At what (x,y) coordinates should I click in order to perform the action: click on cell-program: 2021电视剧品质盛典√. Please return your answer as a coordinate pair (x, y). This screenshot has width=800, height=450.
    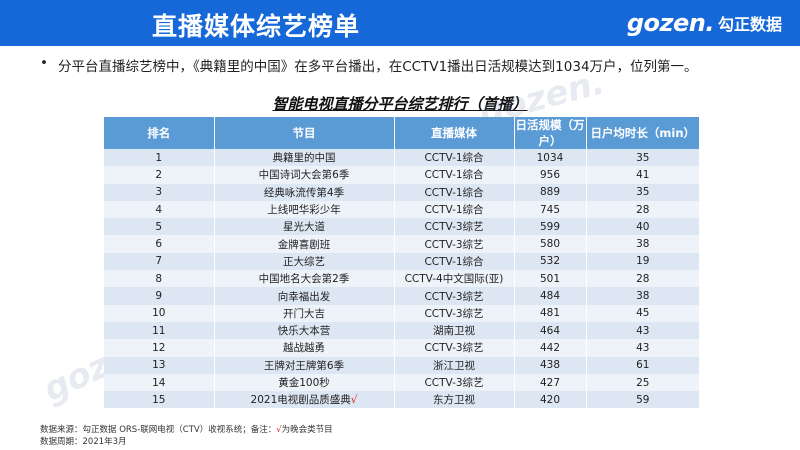
    Looking at the image, I should click on (304, 400).